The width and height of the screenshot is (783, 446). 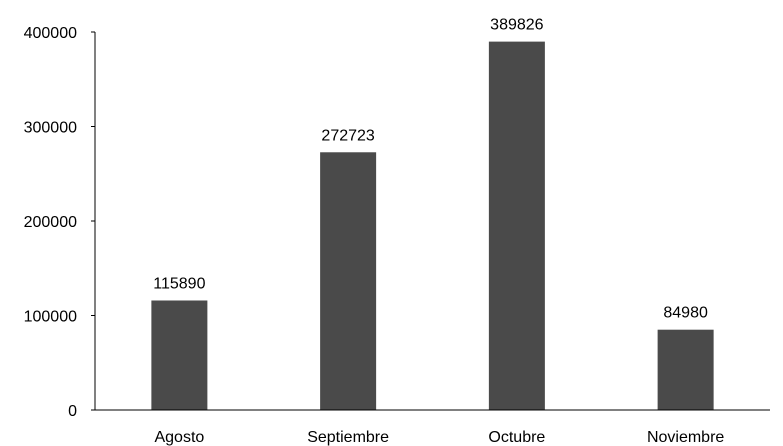 What do you see at coordinates (685, 313) in the screenshot?
I see `data-label-noviembre: 84980` at bounding box center [685, 313].